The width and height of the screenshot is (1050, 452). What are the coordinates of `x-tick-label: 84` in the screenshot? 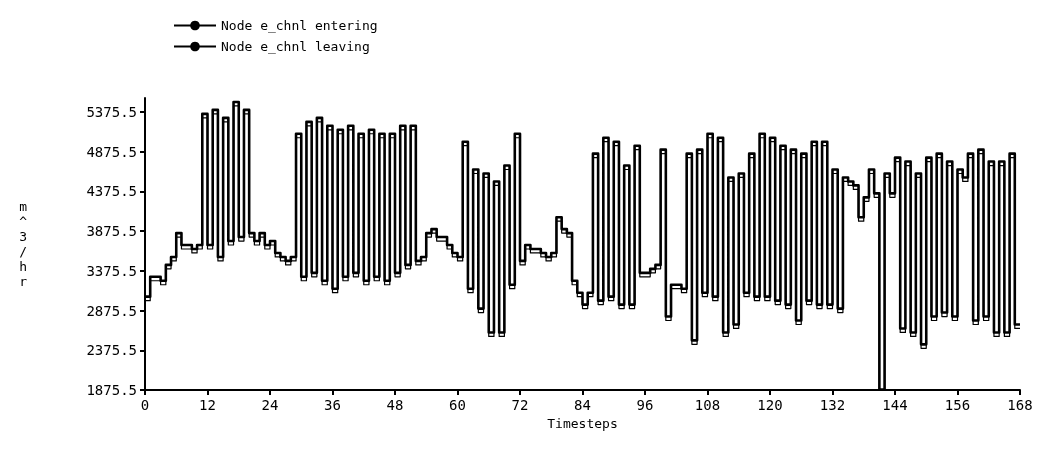 It's located at (582, 405).